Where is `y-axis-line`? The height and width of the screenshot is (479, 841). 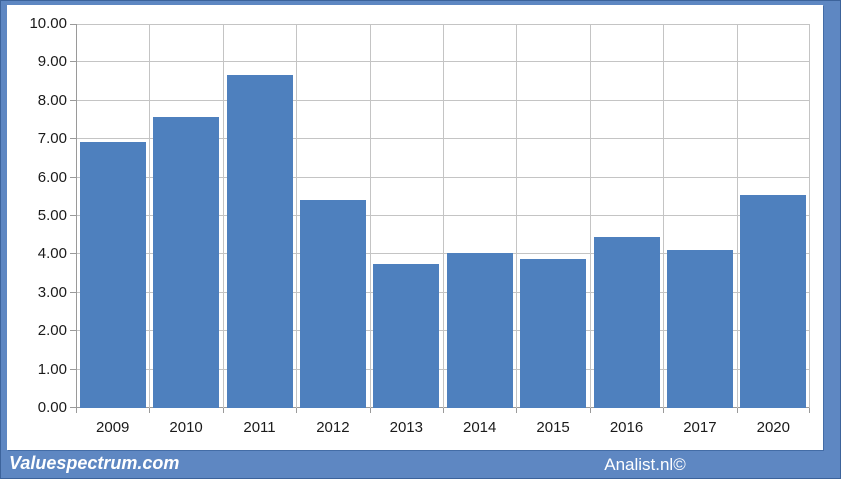 y-axis-line is located at coordinates (76, 216).